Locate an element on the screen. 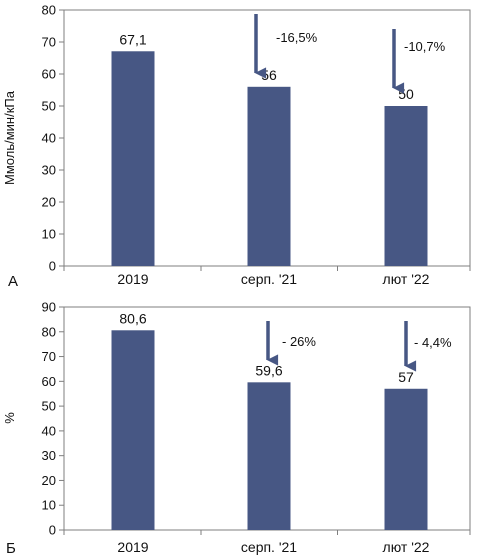  panel-label: Б is located at coordinates (11, 548).